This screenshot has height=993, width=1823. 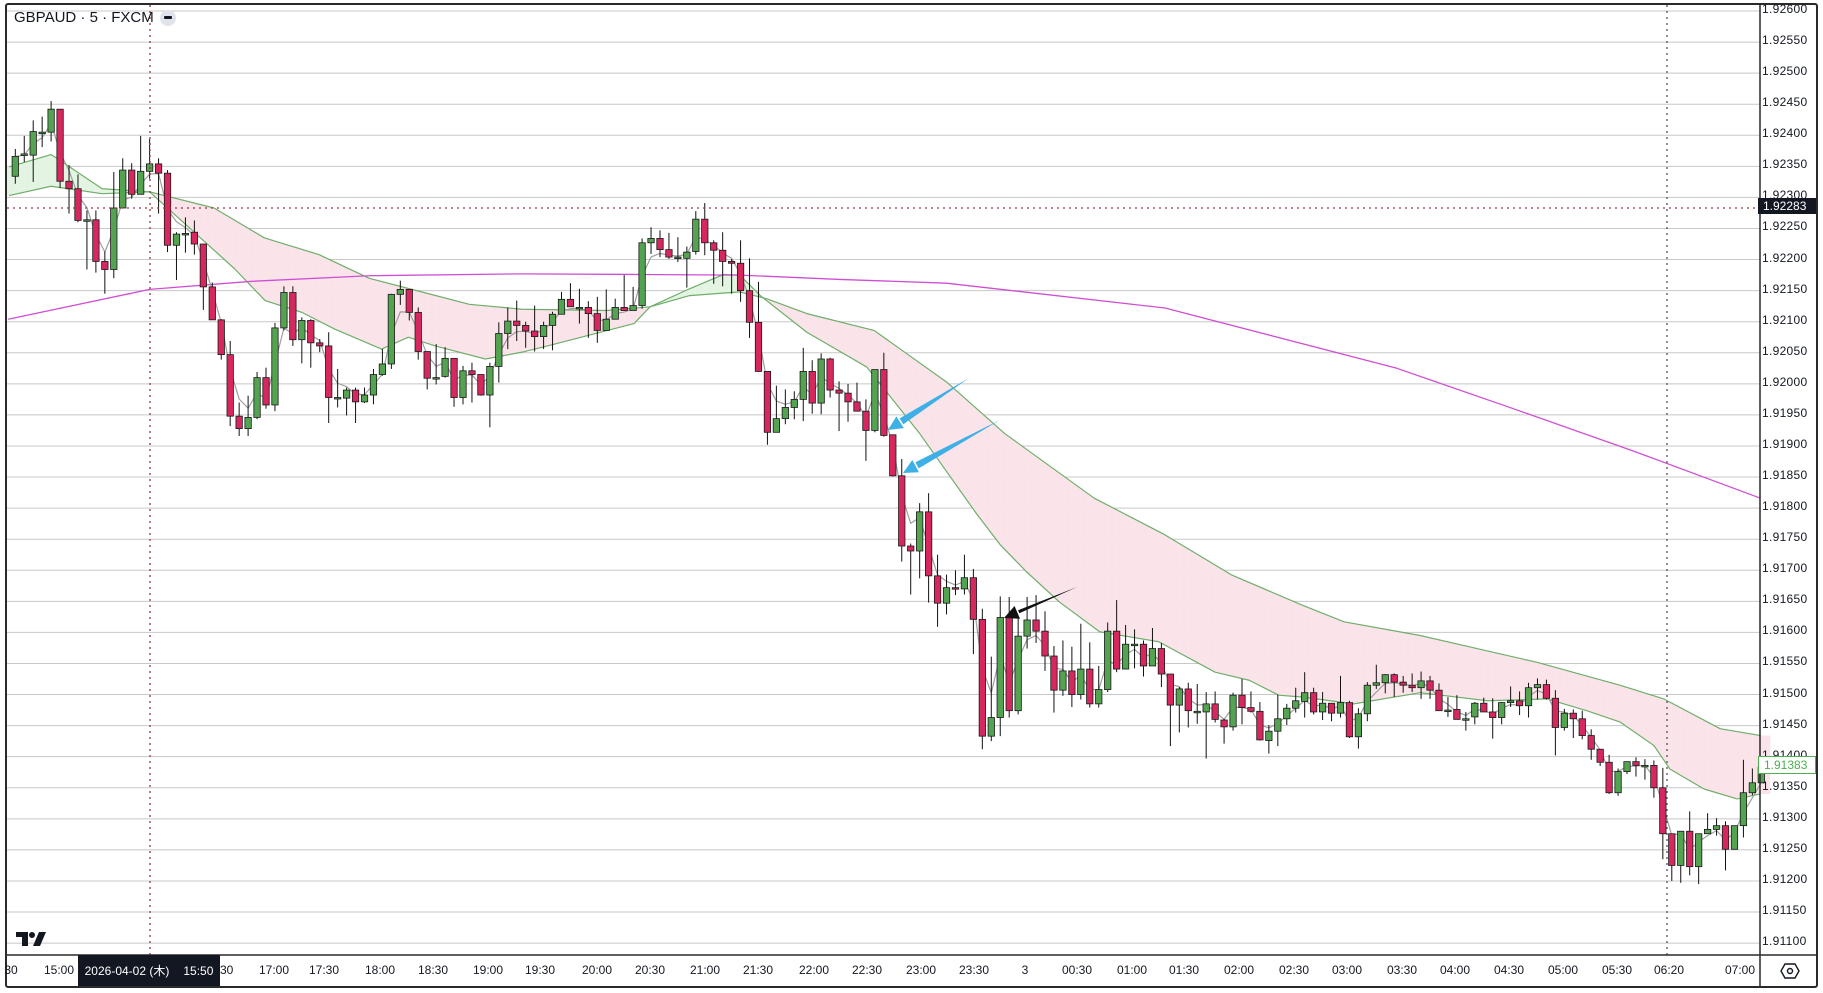 What do you see at coordinates (167, 17) in the screenshot?
I see `minus-icon` at bounding box center [167, 17].